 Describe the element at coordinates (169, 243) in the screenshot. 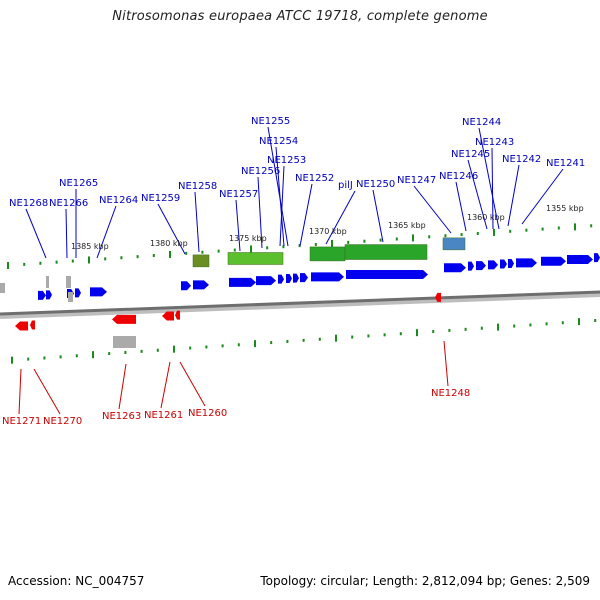

I see `scale-label: 1380 kbp` at that location.